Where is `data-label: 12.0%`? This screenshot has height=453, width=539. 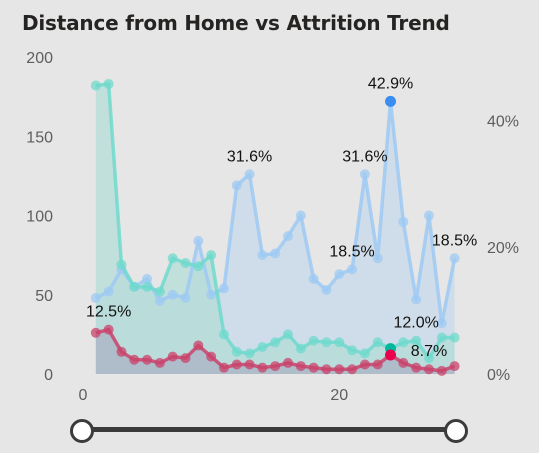 data-label: 12.0% is located at coordinates (415, 323).